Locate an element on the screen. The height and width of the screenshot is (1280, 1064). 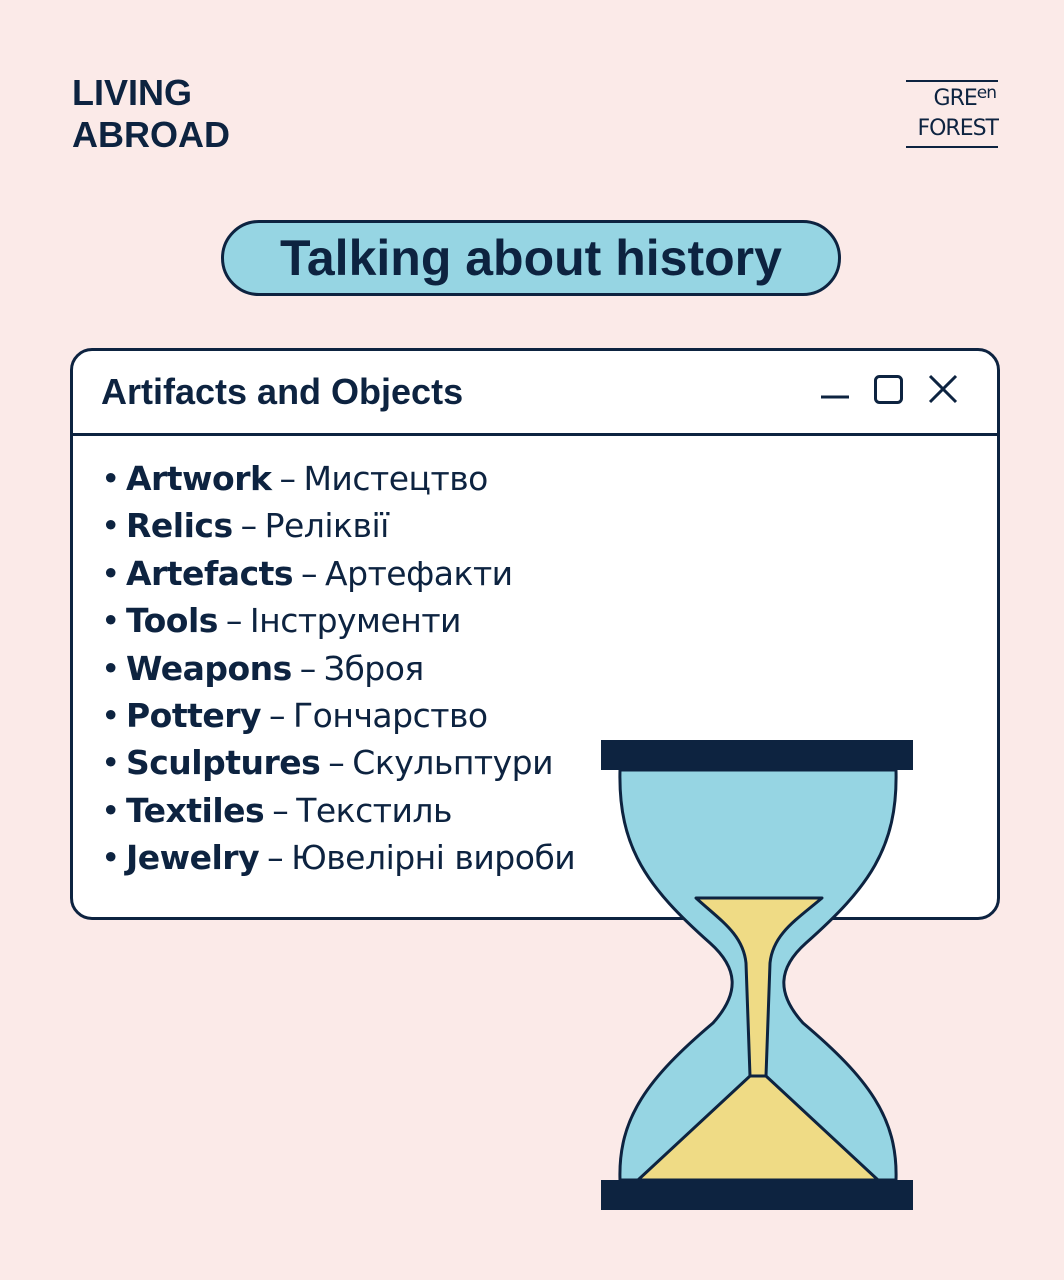
brand-line-1: LIVING is located at coordinates (132, 92).